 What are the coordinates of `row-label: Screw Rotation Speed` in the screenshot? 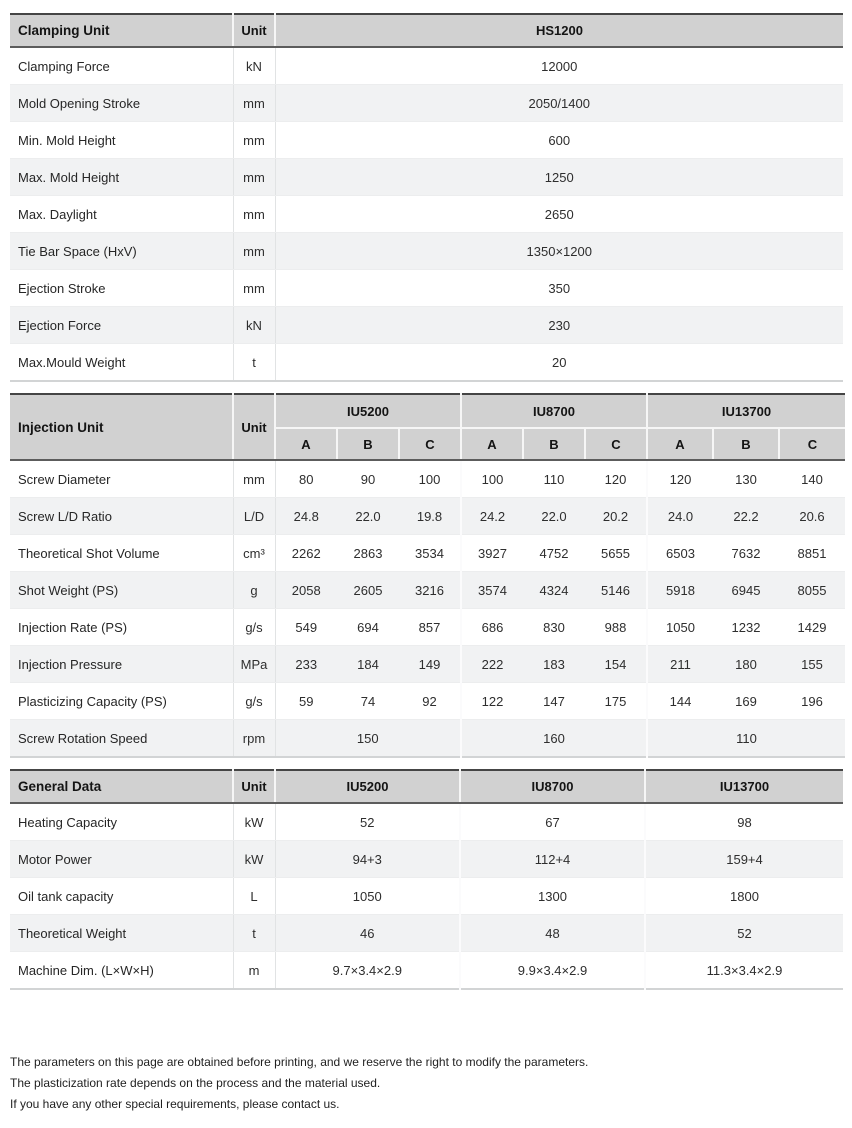 It's located at (121, 738).